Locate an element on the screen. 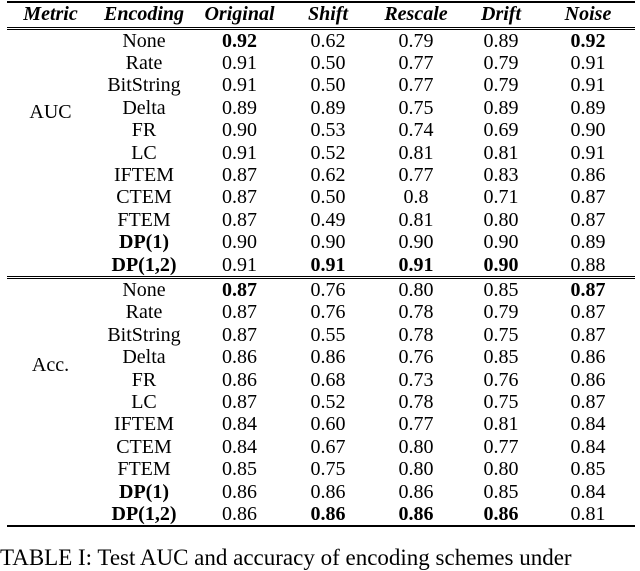  col-header-shift: Shift is located at coordinates (328, 16).